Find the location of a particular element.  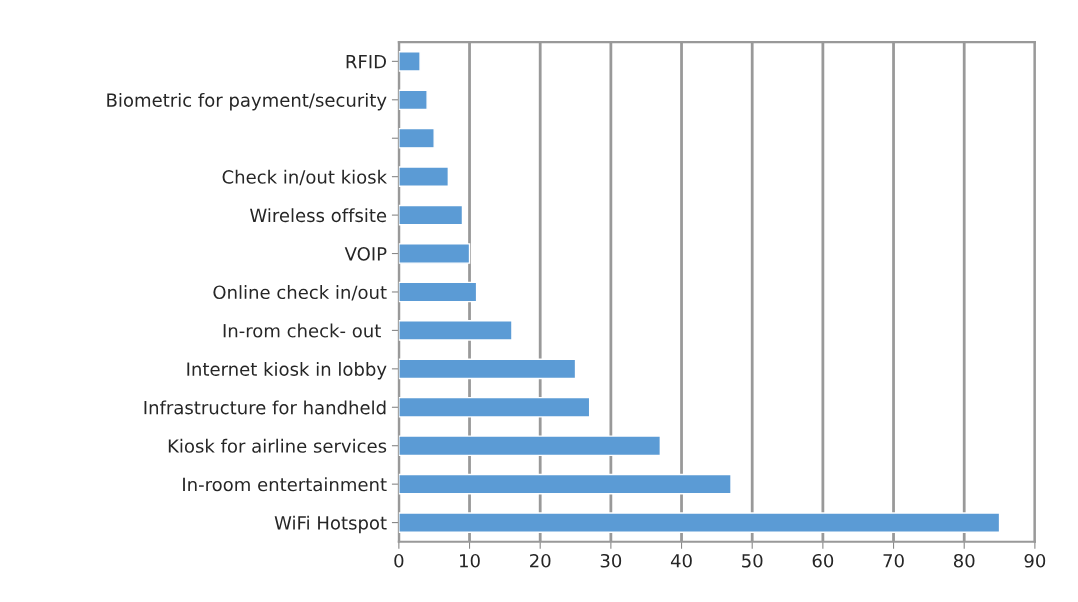

x-tick-label: 80 is located at coordinates (964, 560).